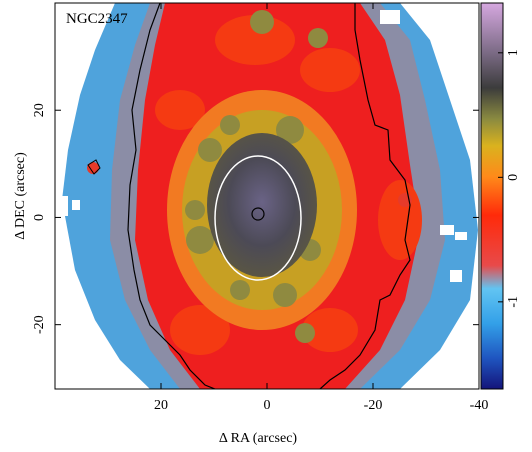  I want to click on fit-ellipse, so click(258, 218).